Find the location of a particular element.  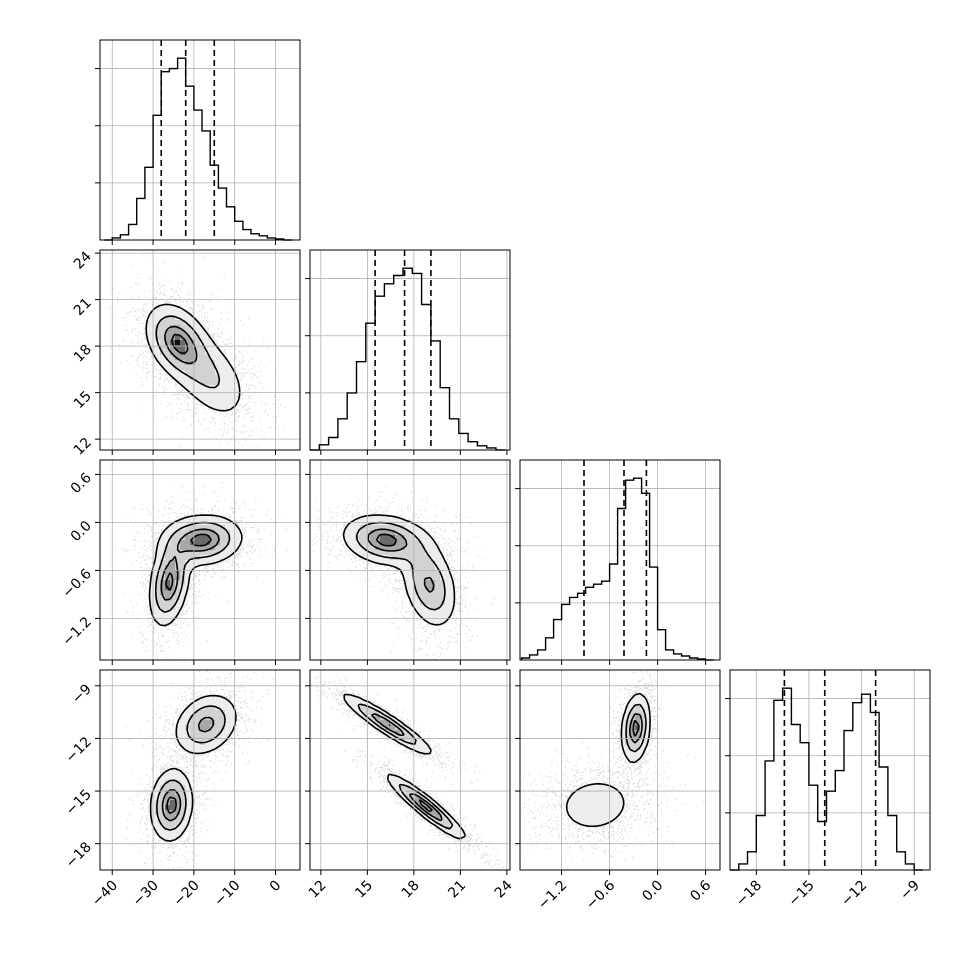

x-tick-label: −15 is located at coordinates (802, 894).